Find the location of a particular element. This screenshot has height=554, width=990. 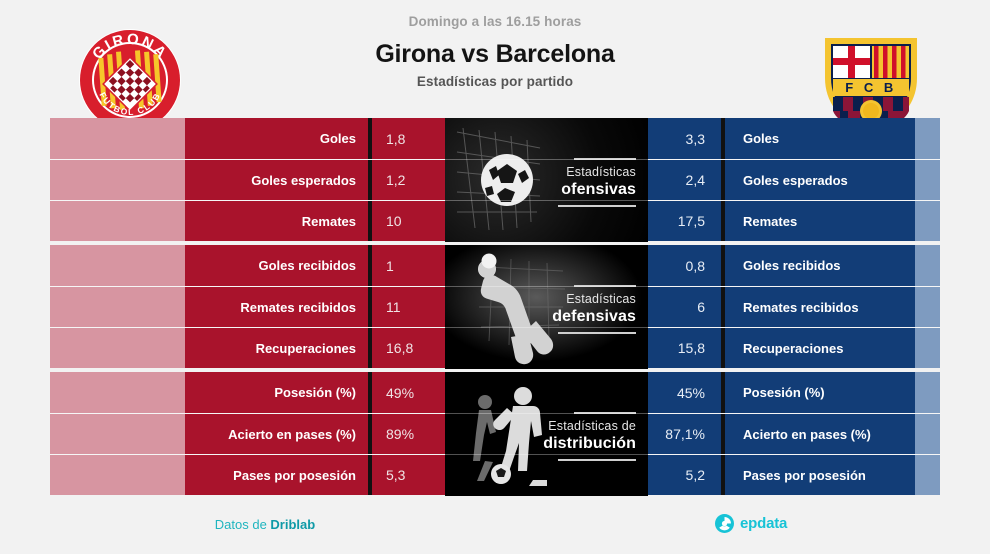

away-stat-value: 15,8 is located at coordinates (684, 348).